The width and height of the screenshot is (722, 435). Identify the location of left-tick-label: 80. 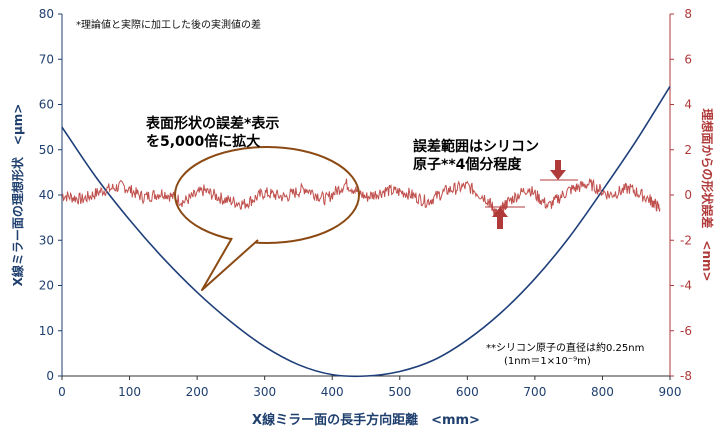
(46, 14).